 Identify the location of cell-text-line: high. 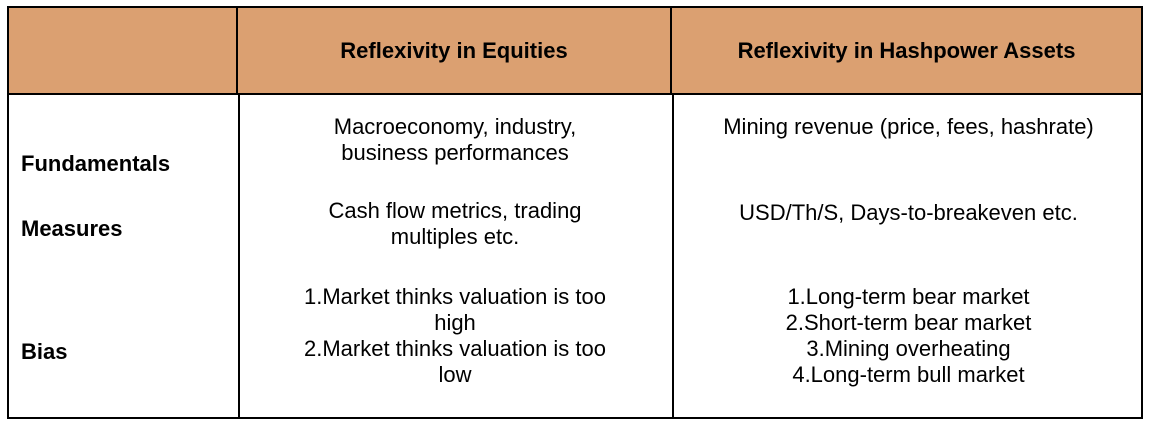
(455, 322).